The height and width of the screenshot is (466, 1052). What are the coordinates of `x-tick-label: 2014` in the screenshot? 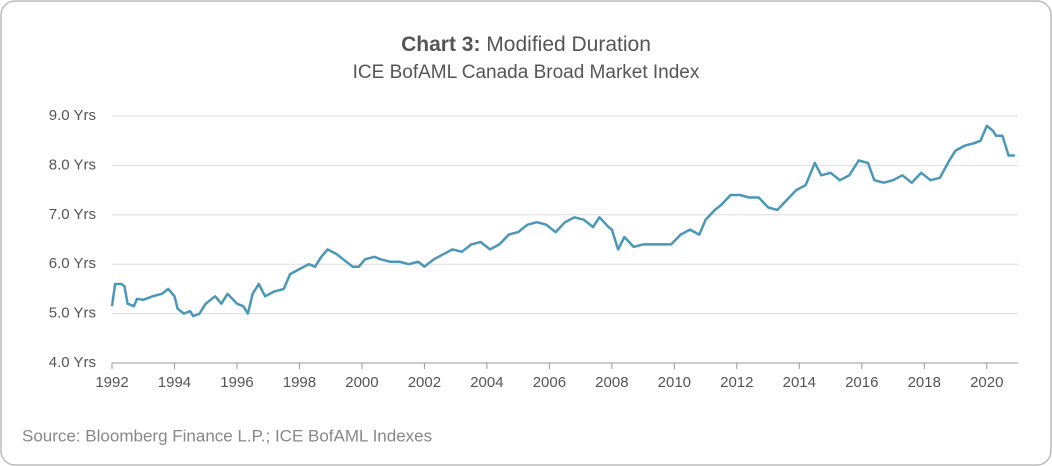 It's located at (799, 382).